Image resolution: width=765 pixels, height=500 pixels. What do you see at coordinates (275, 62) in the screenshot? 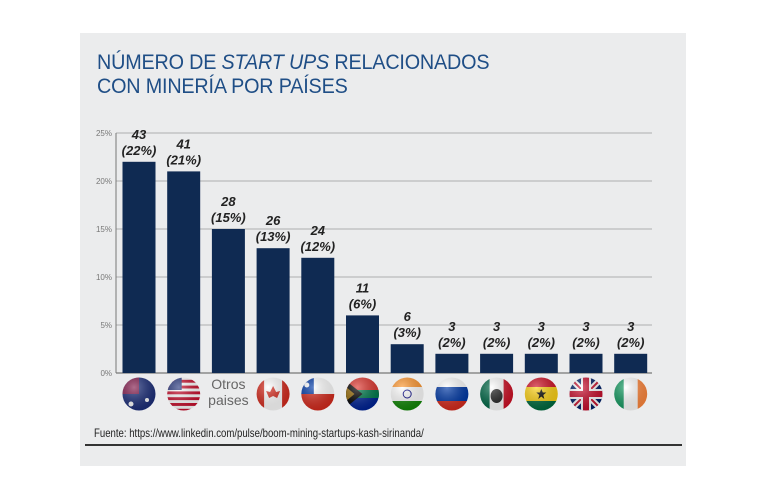
I see `title-italic-text: START UPS` at bounding box center [275, 62].